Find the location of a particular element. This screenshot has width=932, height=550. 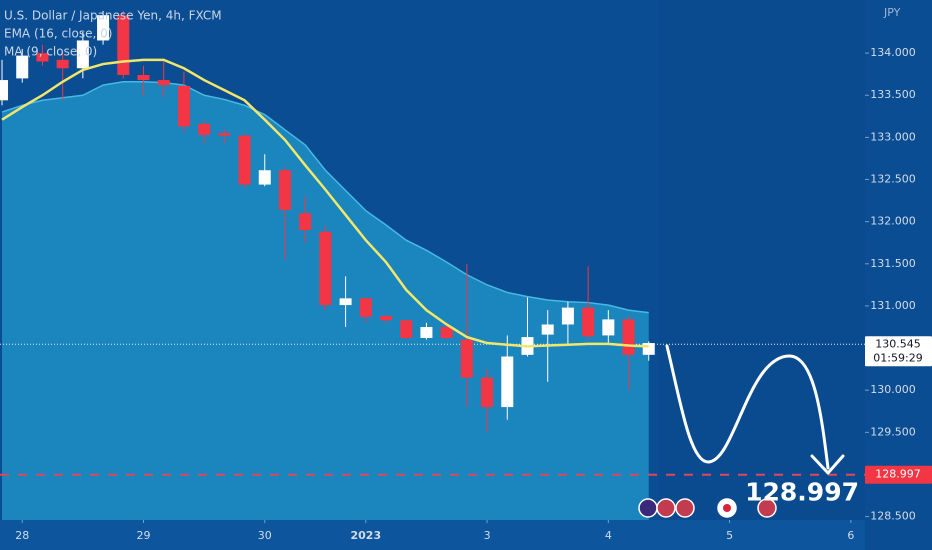

currency-label: JPY is located at coordinates (892, 12).